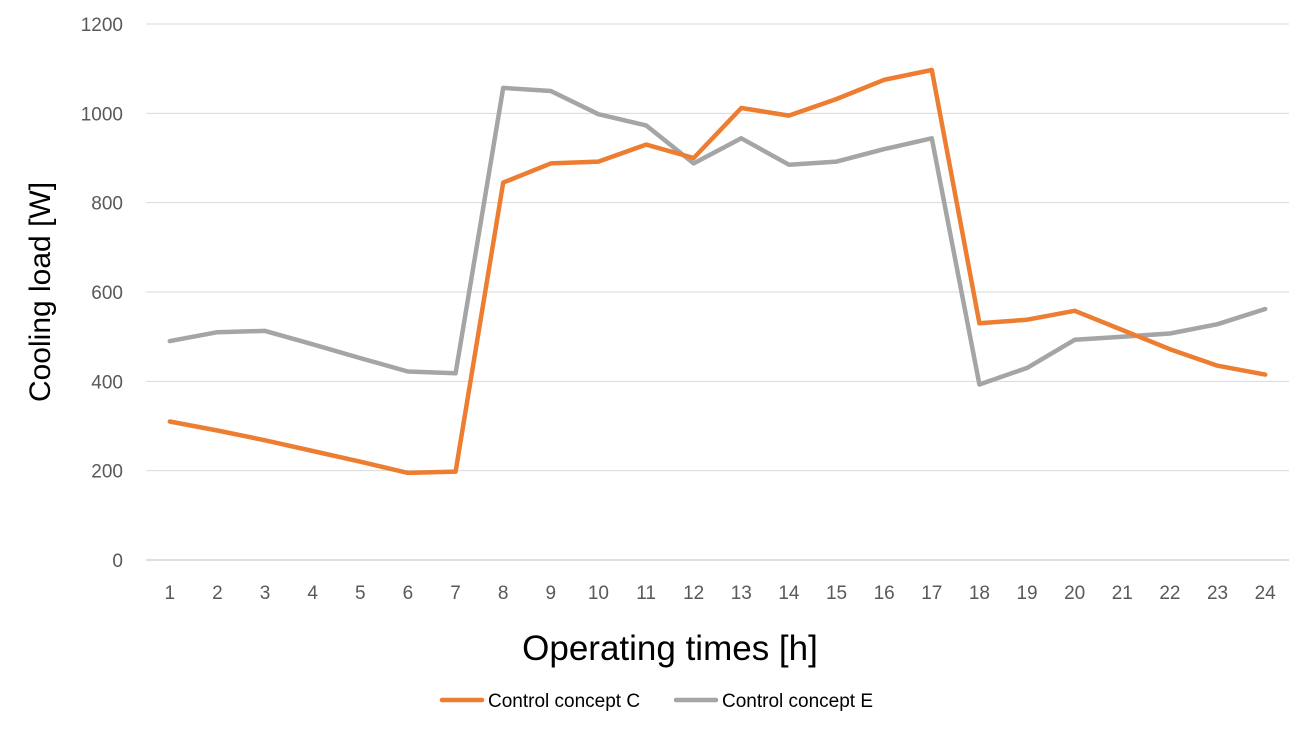 The height and width of the screenshot is (733, 1312). I want to click on y-tick-label: 200, so click(107, 472).